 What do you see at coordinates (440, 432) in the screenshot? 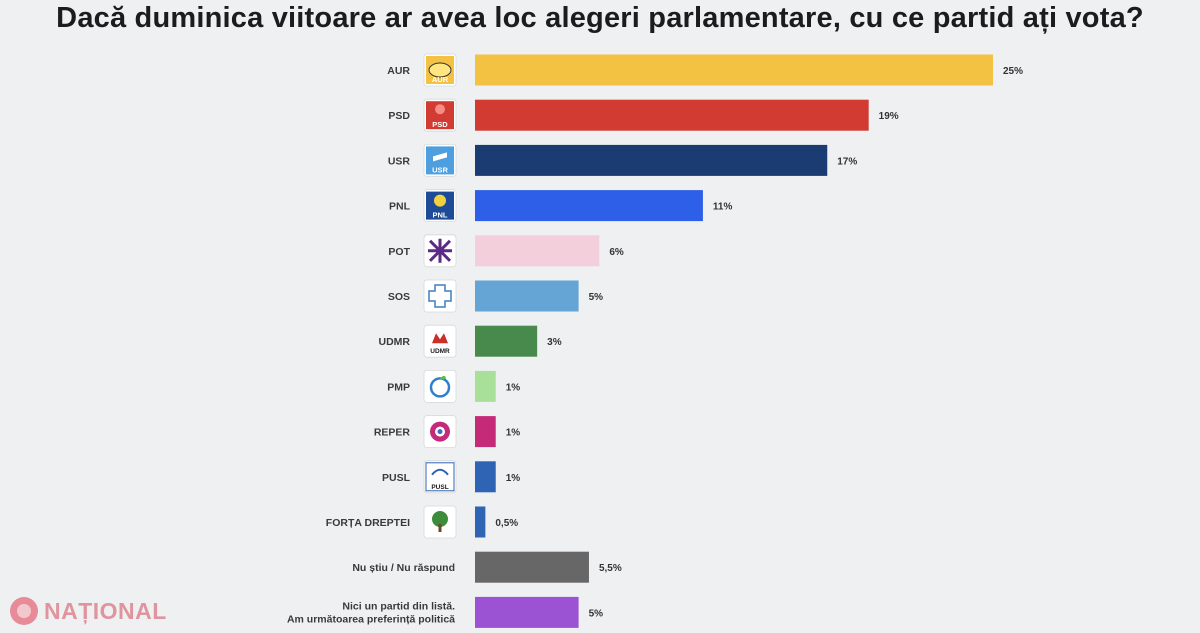
I see `reper-logo-icon` at bounding box center [440, 432].